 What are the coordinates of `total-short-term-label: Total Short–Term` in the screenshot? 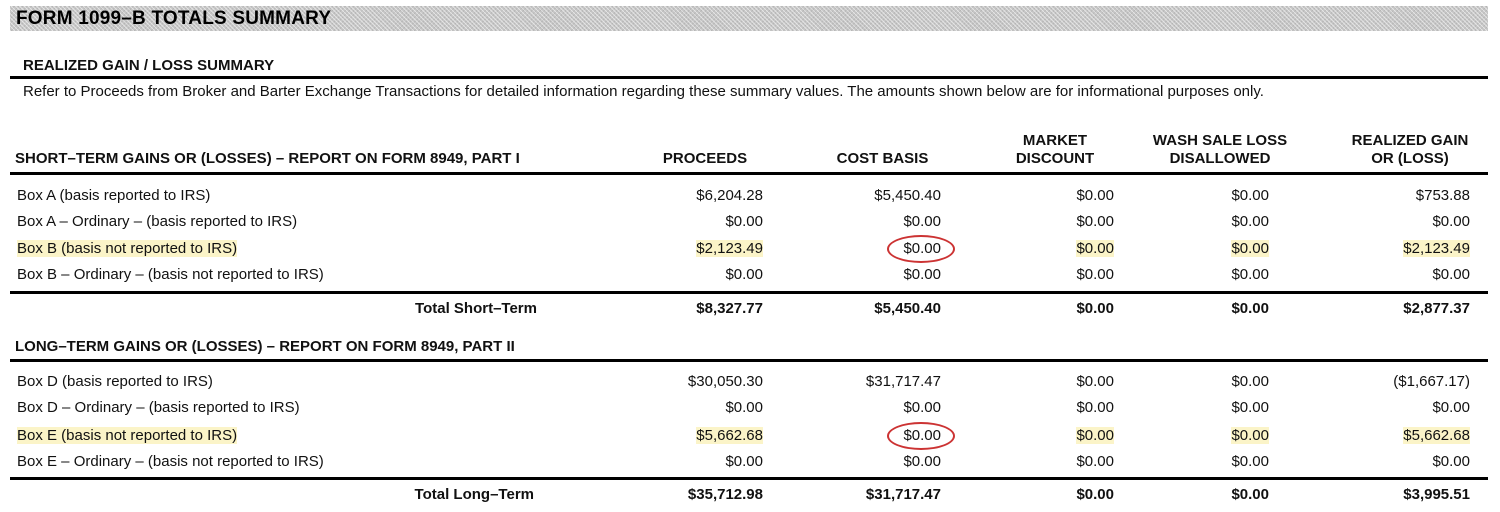 It's located at (476, 308).